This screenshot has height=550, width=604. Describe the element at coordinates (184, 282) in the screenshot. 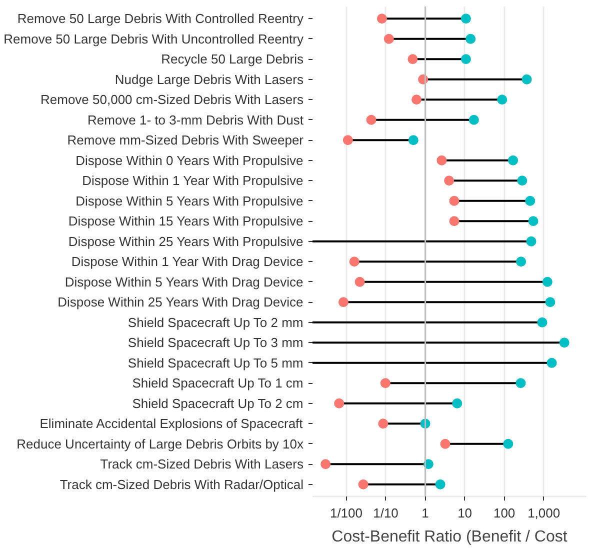

I see `y-tick-label: Dispose Within 5 Years With Drag Device` at that location.